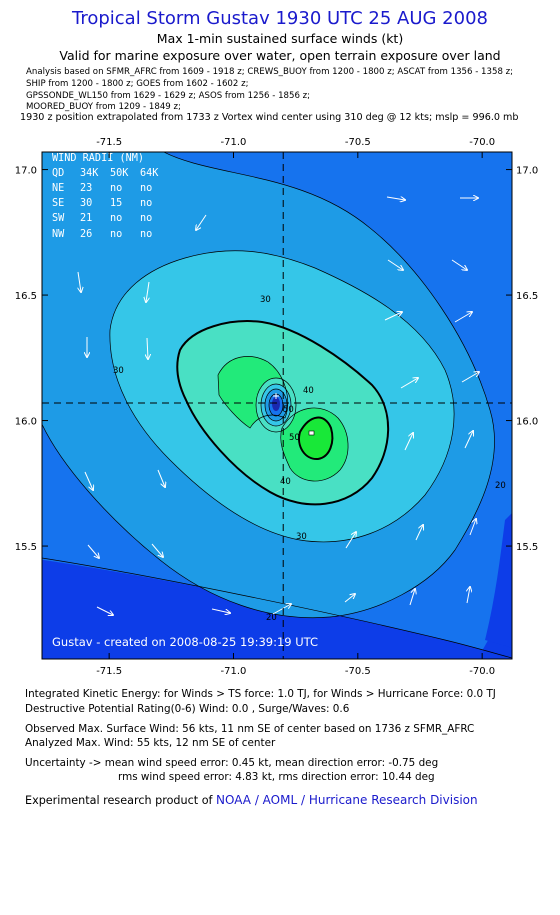  What do you see at coordinates (149, 173) in the screenshot?
I see `wind-radii-header-64k: 64K` at bounding box center [149, 173].